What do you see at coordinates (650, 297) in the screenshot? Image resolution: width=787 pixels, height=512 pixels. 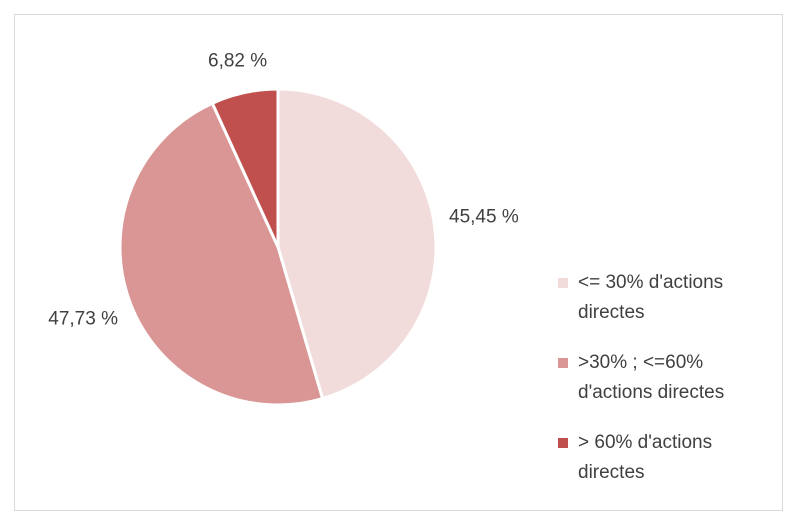 I see `legend-label: <= 30% d'actions directes` at bounding box center [650, 297].